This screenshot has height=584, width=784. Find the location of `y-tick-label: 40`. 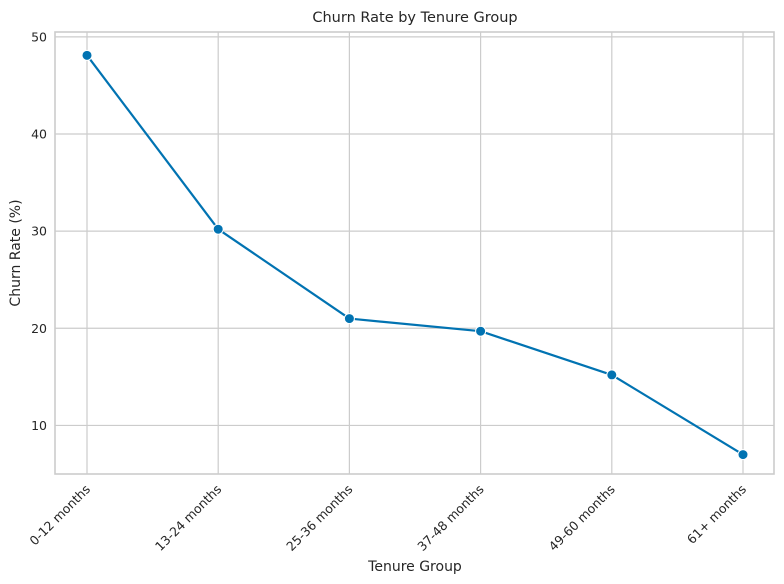

y-tick-label: 40 is located at coordinates (39, 134).